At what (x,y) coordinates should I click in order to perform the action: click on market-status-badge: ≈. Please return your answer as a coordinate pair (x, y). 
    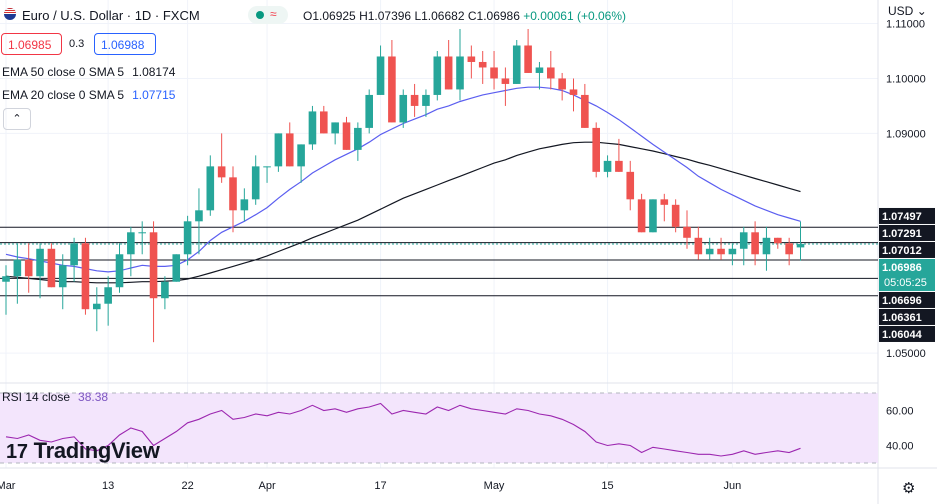
    Looking at the image, I should click on (268, 15).